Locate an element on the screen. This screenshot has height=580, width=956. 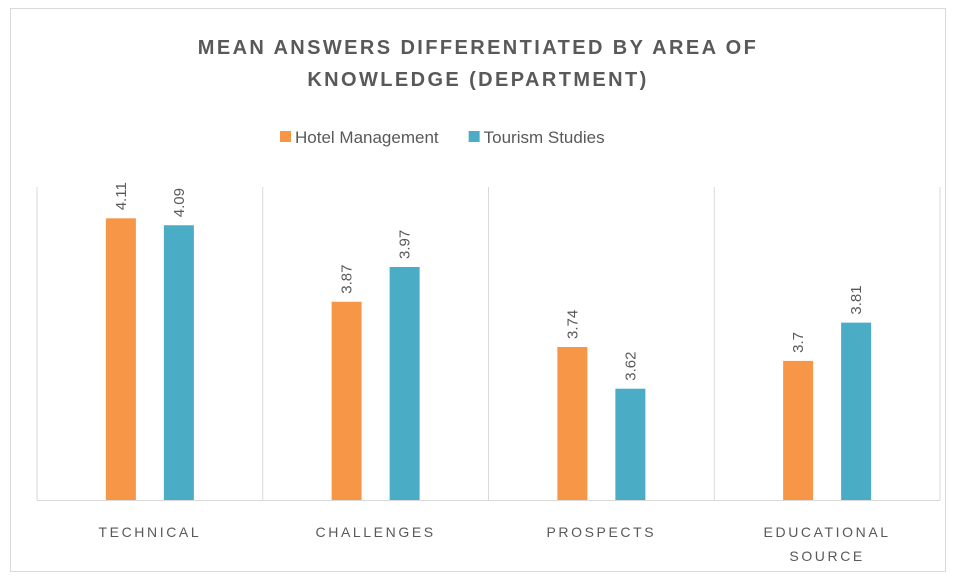
data-label: 4.11 is located at coordinates (121, 196).